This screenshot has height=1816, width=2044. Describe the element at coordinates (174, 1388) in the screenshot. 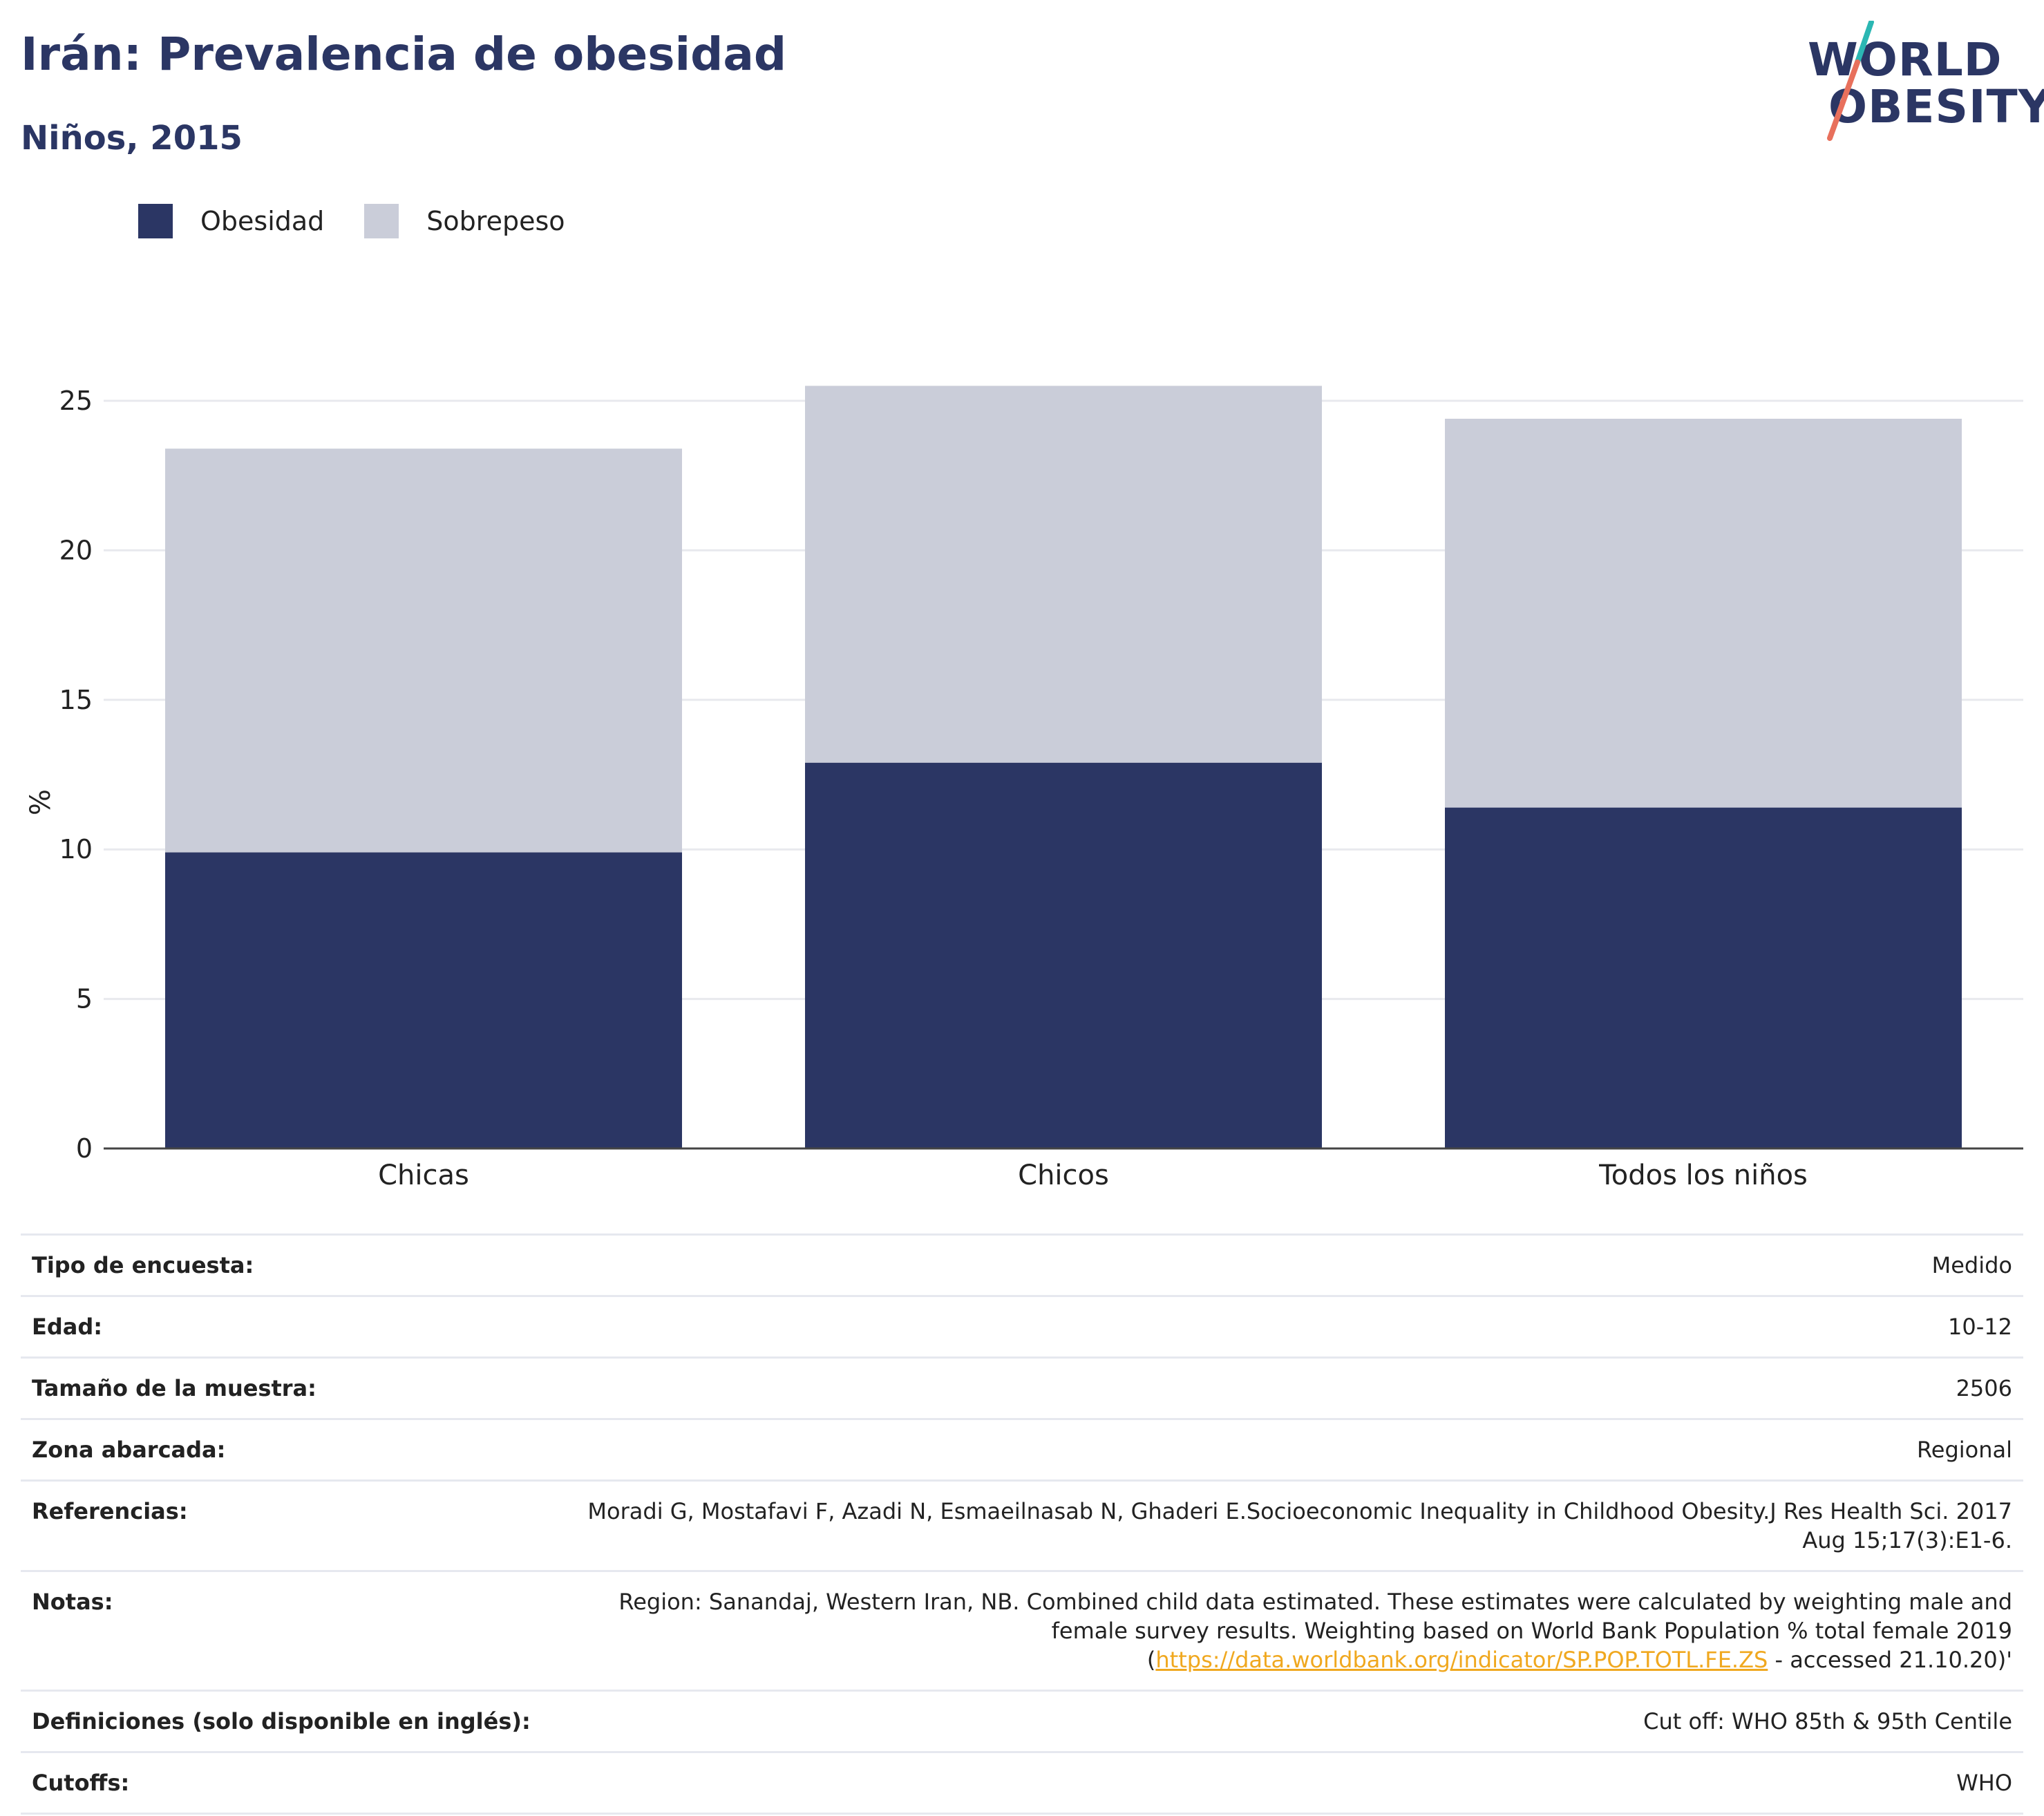

I see `row-label: Tamaño de la muestra:` at that location.